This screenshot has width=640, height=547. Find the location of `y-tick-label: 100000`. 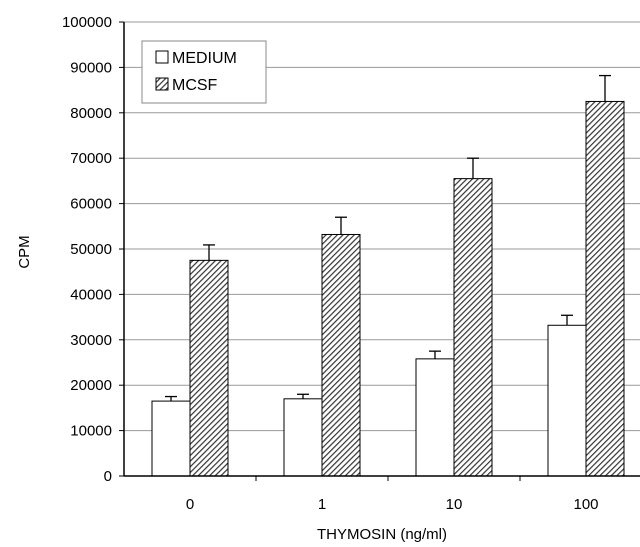

y-tick-label: 100000 is located at coordinates (87, 22).